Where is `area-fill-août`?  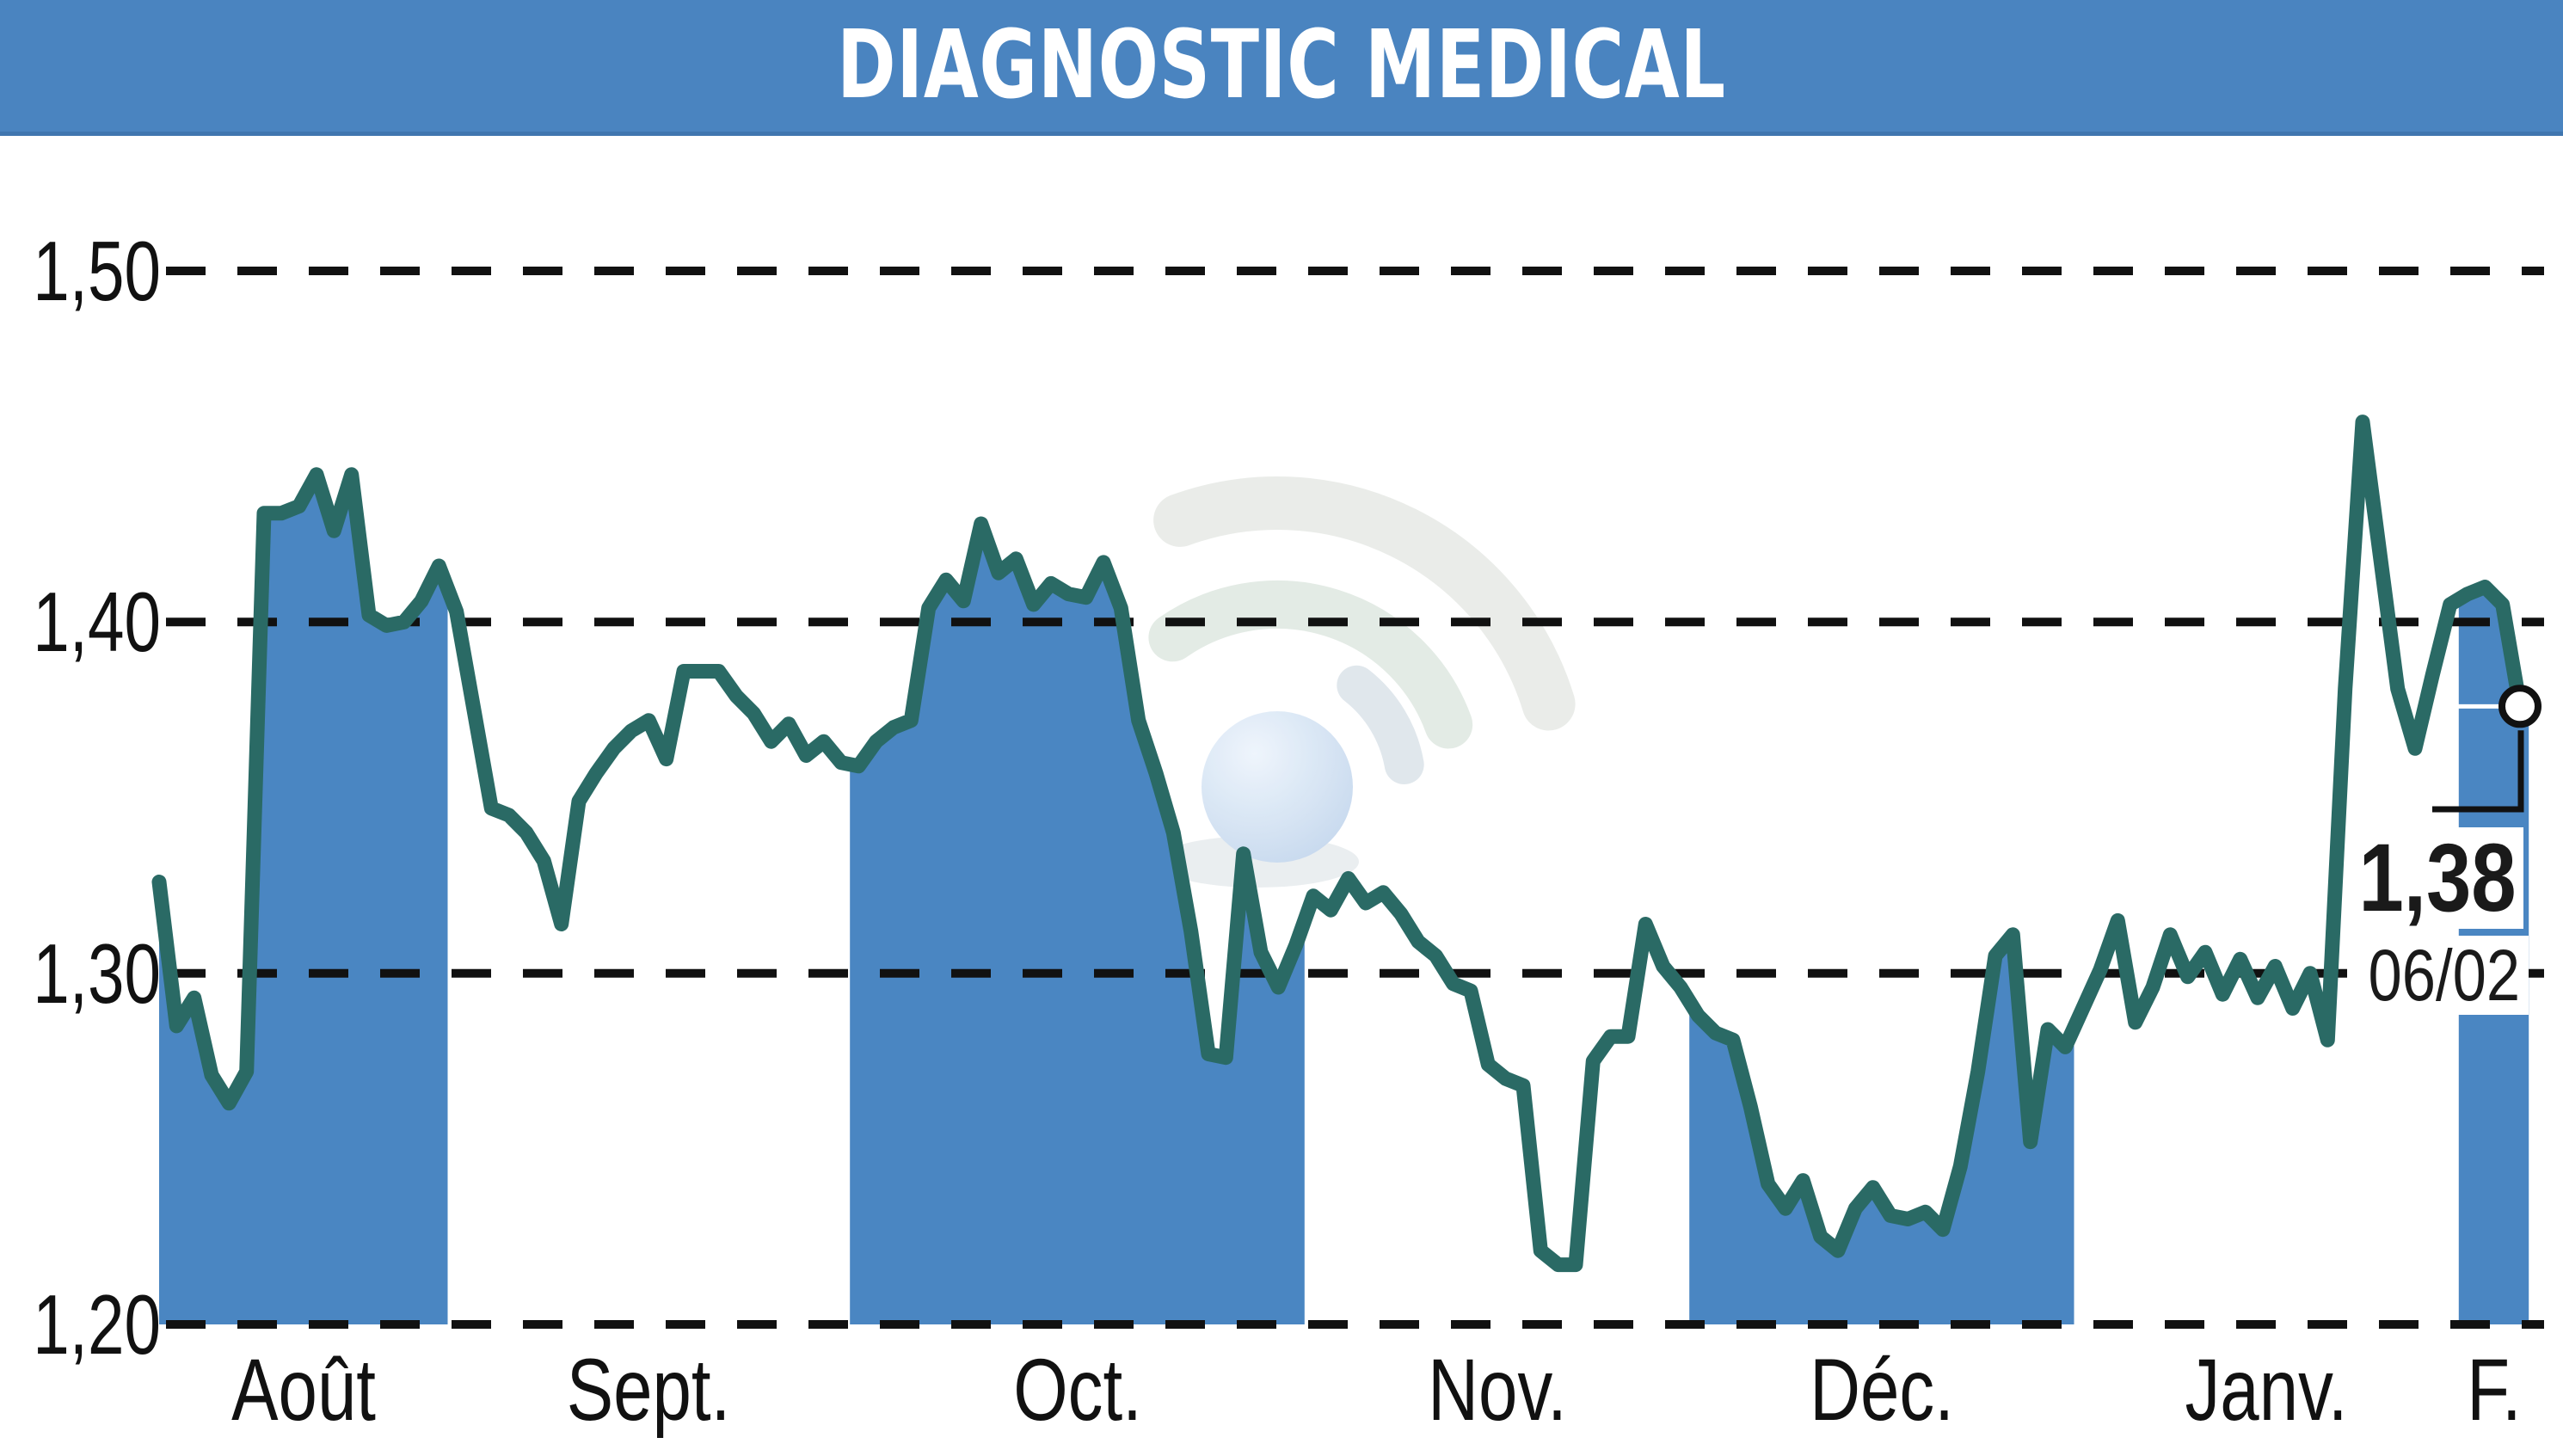 area-fill-août is located at coordinates (303, 899).